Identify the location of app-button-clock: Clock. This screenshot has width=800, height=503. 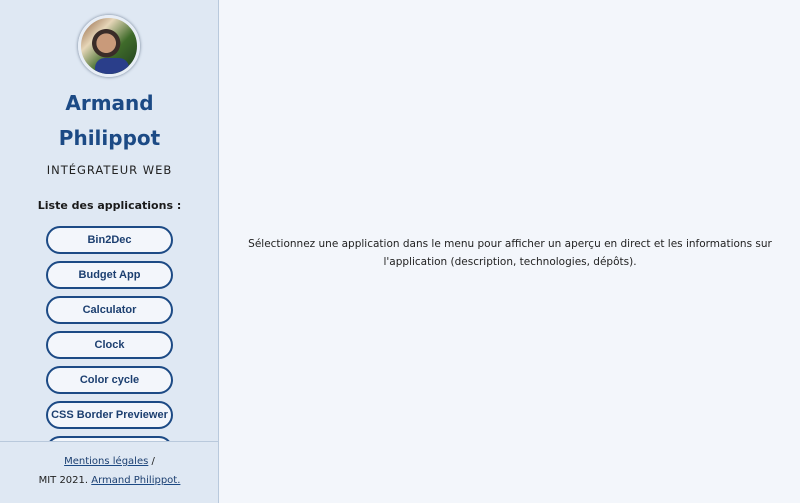
(109, 345).